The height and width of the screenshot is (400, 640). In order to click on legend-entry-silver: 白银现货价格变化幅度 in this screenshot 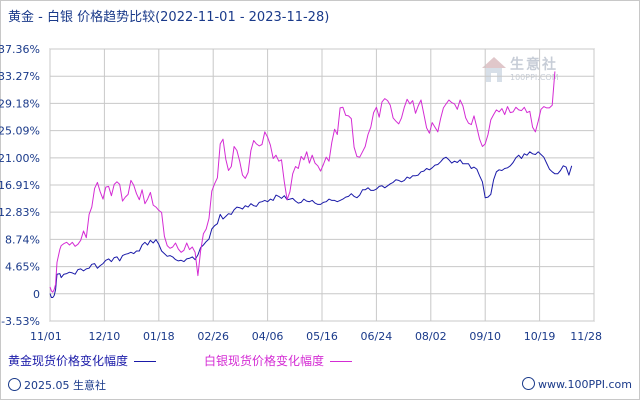, I will do `click(278, 360)`.